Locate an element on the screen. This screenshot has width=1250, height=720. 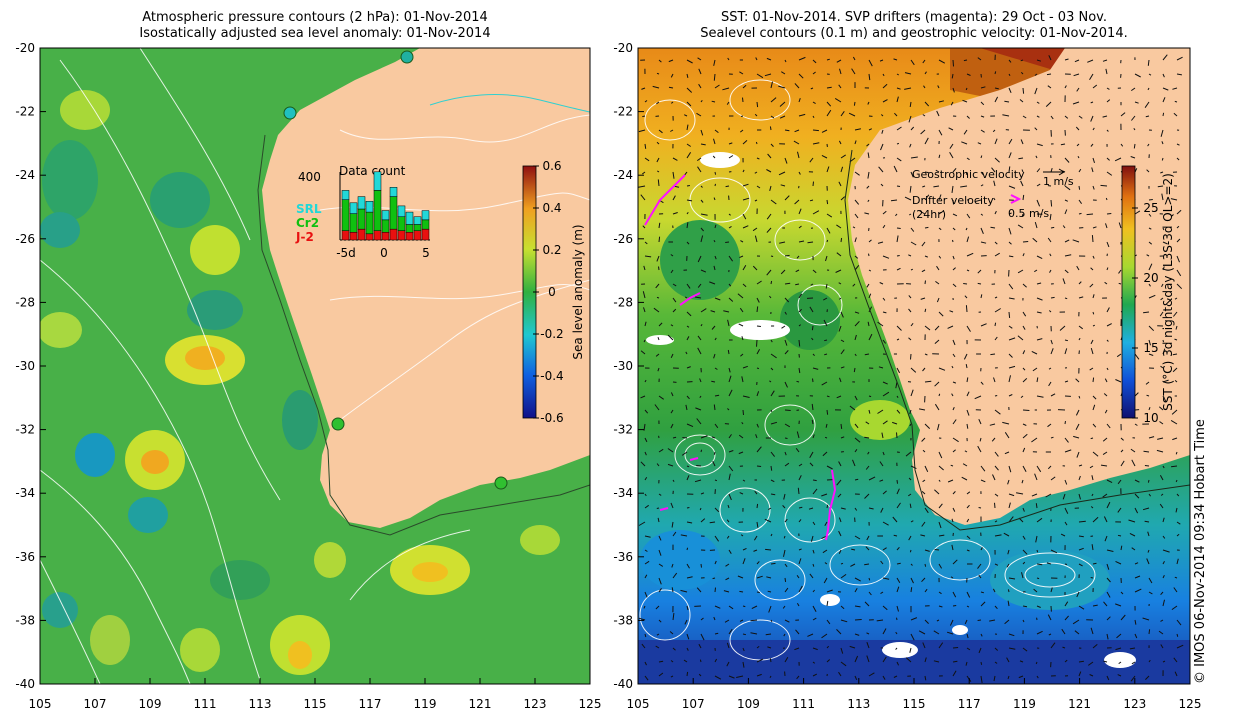
right-y-tick-label: -40 is located at coordinates (623, 684).